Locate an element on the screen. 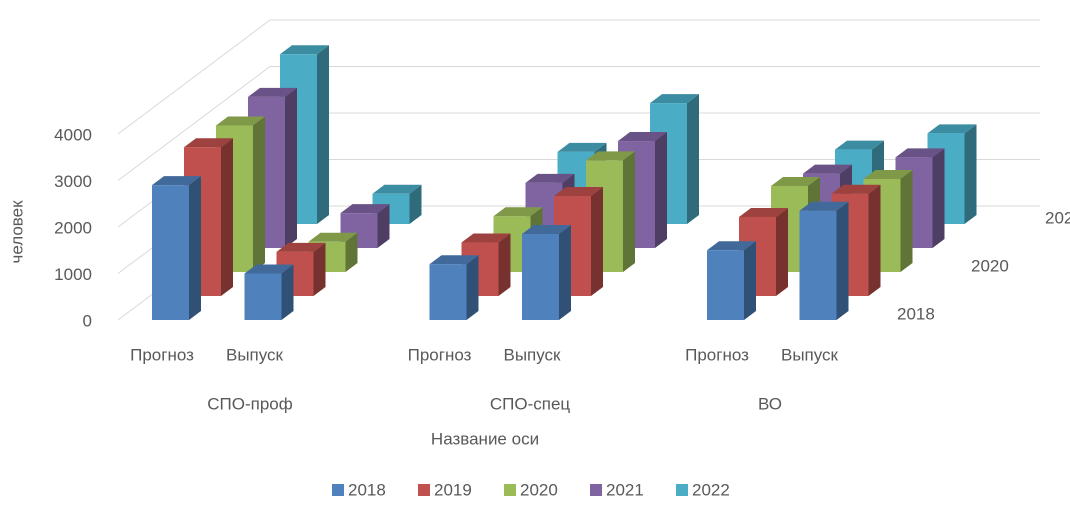 The width and height of the screenshot is (1070, 522). legend-label: 2021 is located at coordinates (625, 489).